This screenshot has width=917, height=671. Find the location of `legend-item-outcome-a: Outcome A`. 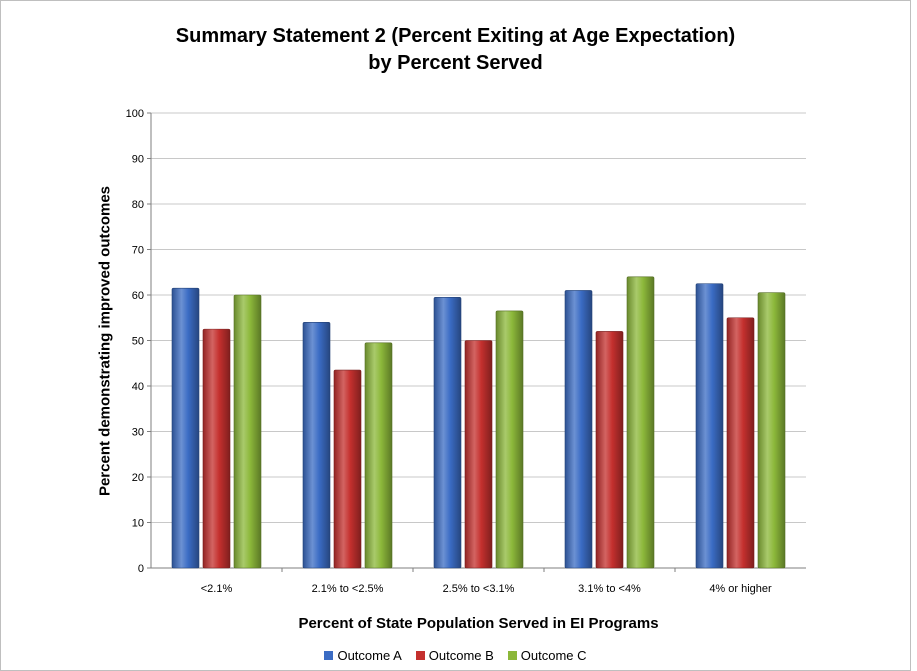

legend-item-outcome-a: Outcome A is located at coordinates (363, 655).